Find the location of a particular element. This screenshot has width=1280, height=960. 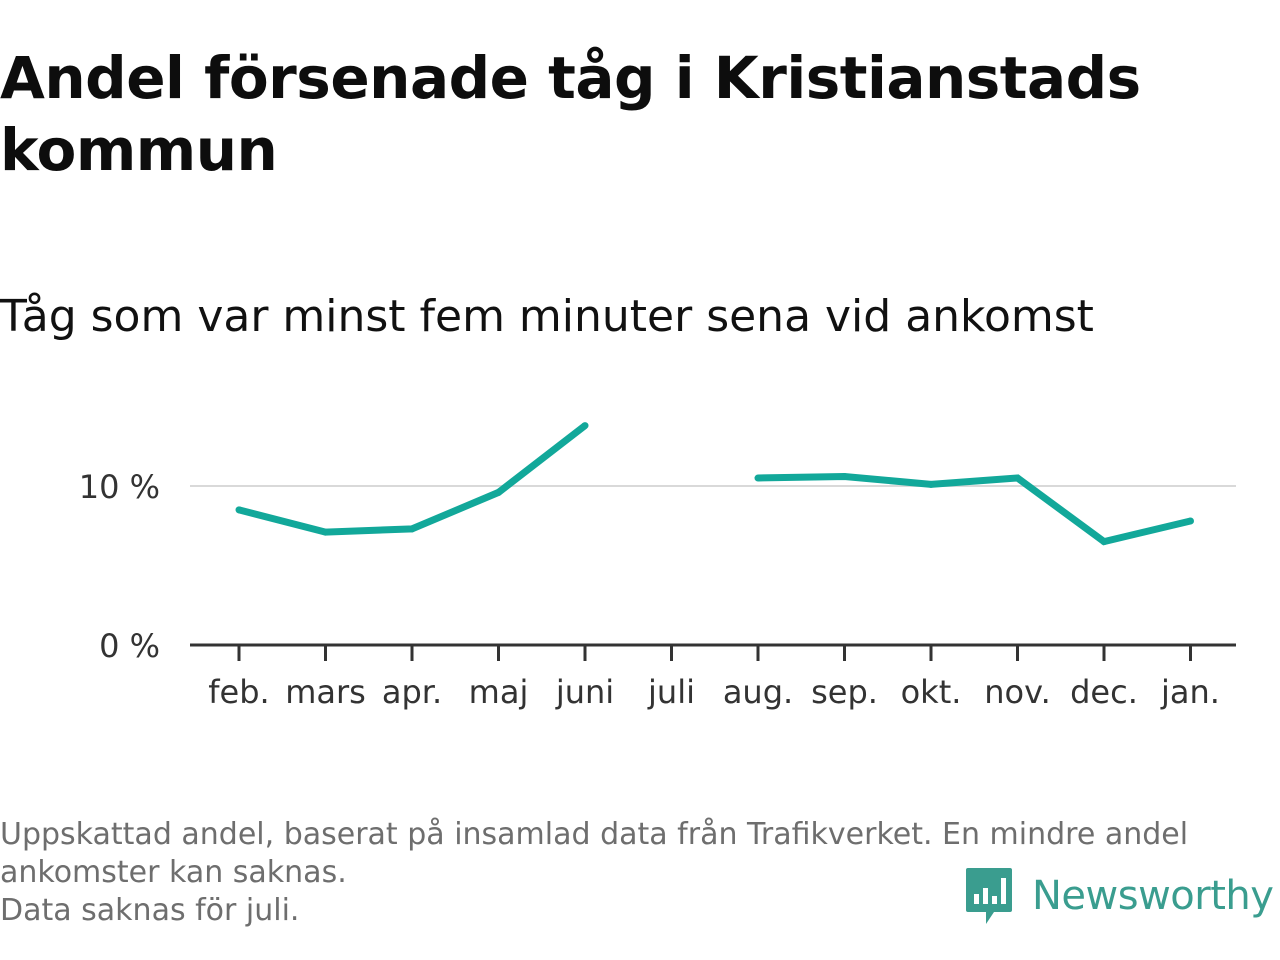

y-axis-ticks: 0 % 10 % is located at coordinates (119, 566).